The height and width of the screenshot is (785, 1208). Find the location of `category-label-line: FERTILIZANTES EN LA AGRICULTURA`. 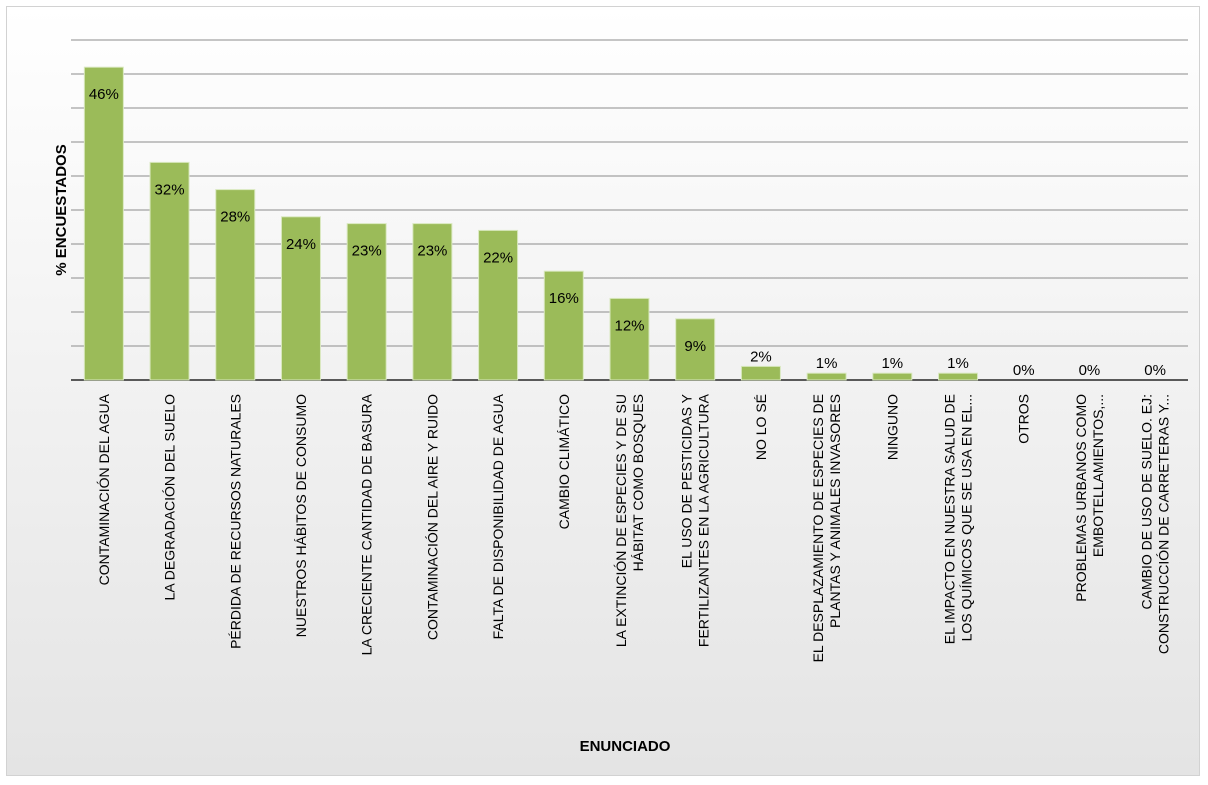

category-label-line: FERTILIZANTES EN LA AGRICULTURA is located at coordinates (704, 520).